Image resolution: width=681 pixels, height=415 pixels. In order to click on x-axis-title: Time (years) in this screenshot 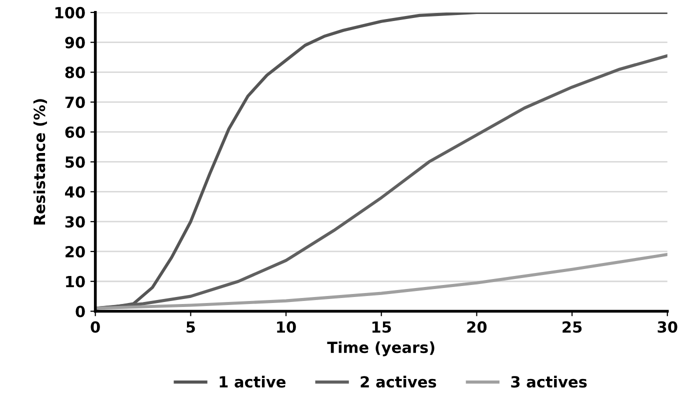, I will do `click(380, 348)`.